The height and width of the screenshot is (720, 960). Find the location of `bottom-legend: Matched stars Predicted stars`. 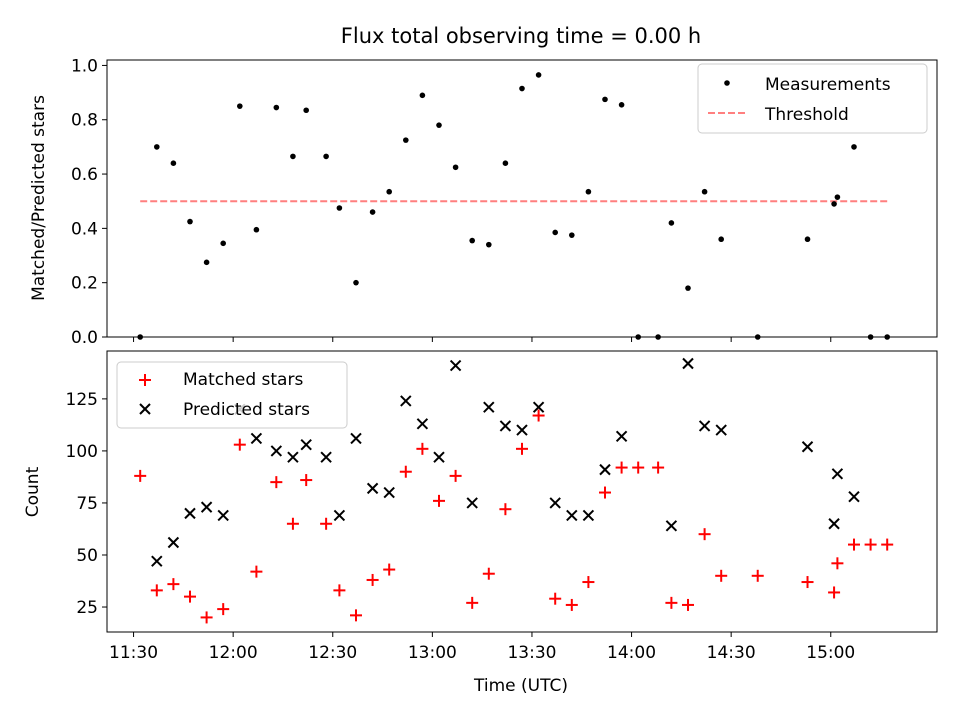

bottom-legend: Matched stars Predicted stars is located at coordinates (232, 395).